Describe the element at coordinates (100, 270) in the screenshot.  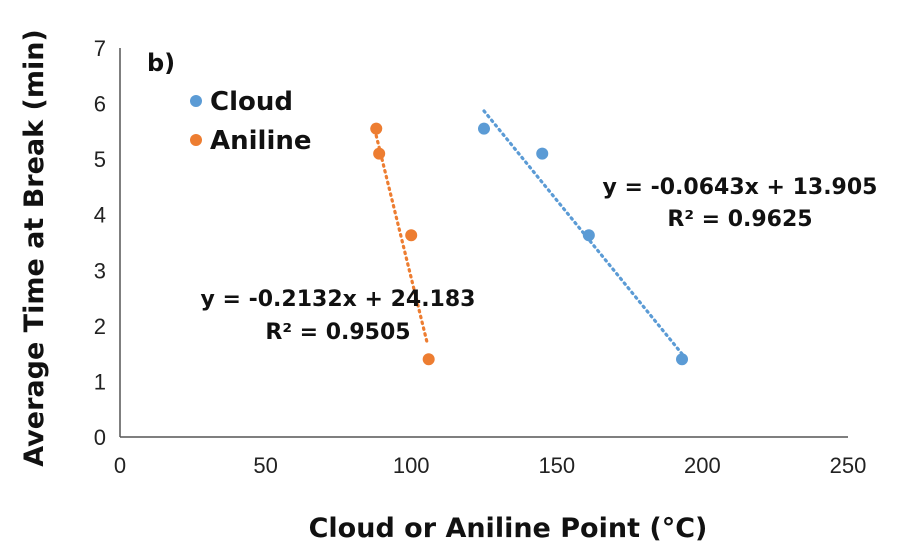
I see `y-tick-label: 3` at that location.